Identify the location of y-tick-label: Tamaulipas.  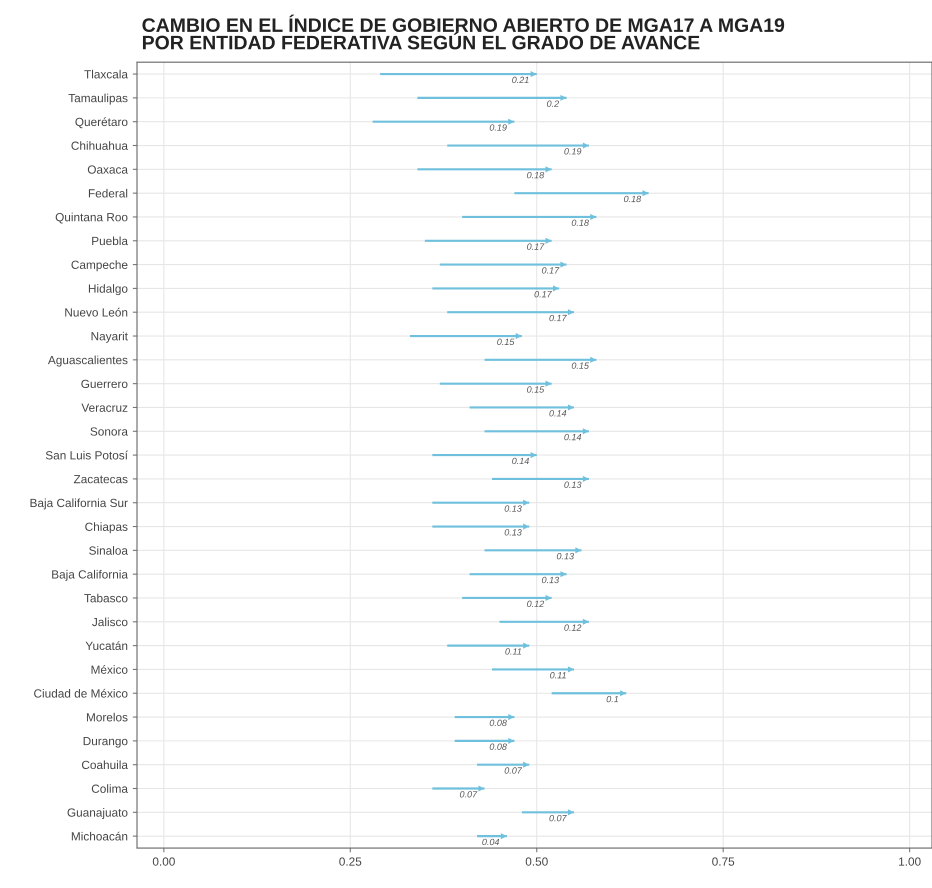
(98, 99).